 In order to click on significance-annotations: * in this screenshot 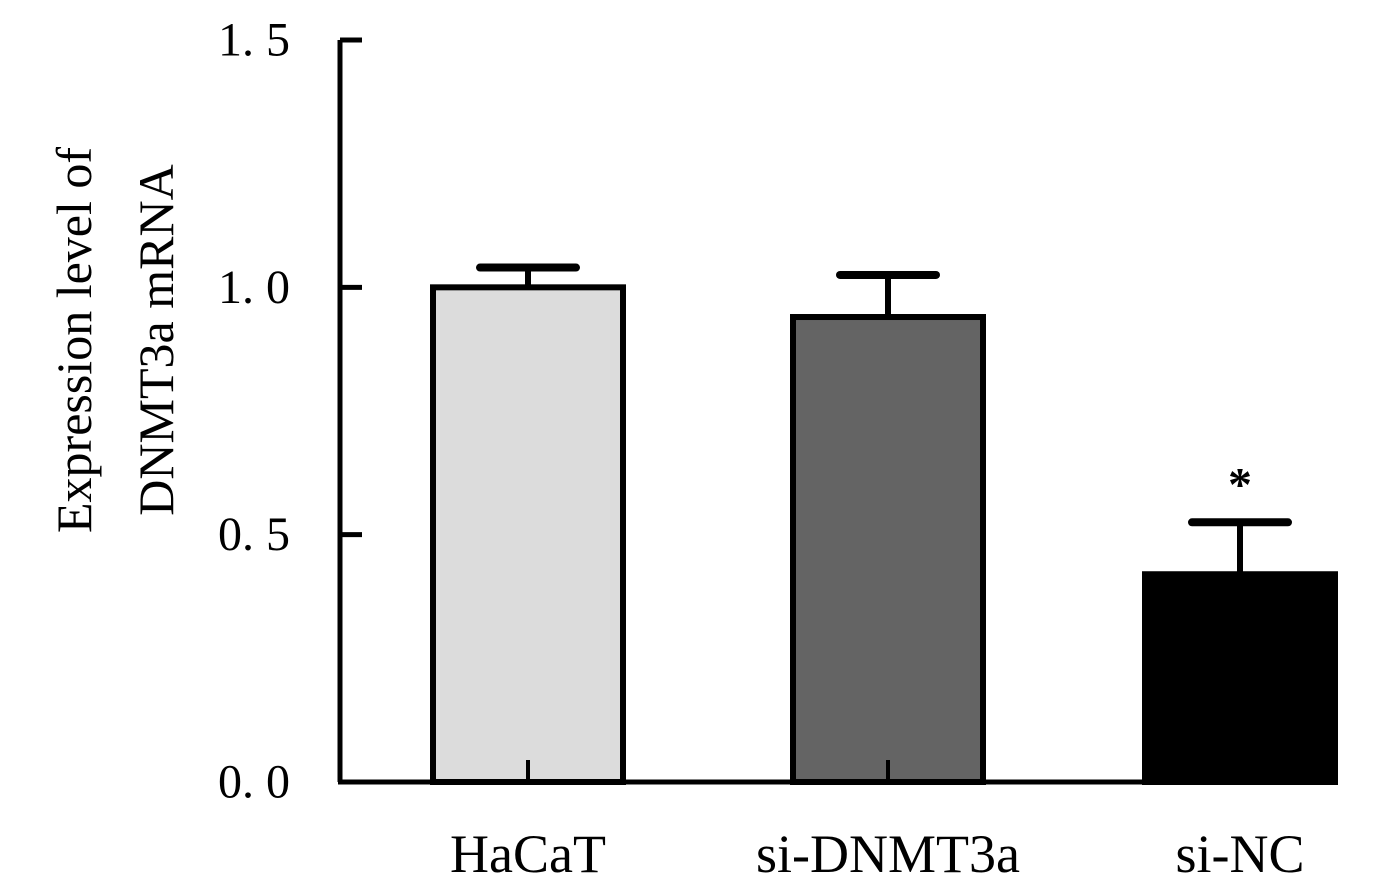, I will do `click(1240, 484)`.